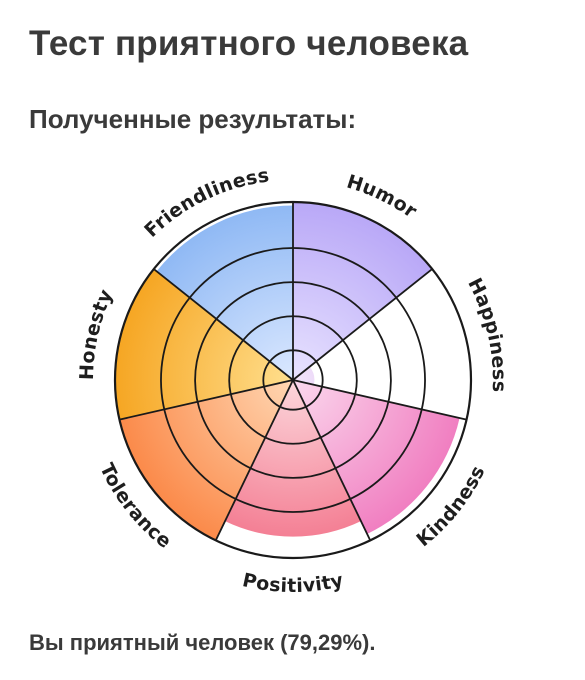  I want to click on result-text: Вы приятный человек (79,29%)., so click(202, 642).